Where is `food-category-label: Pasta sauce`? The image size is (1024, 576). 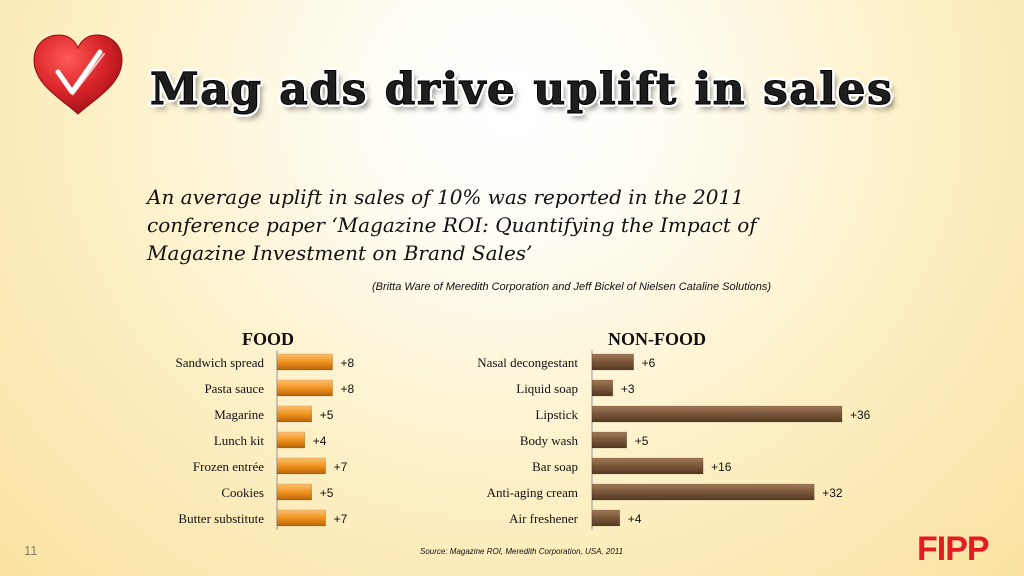 food-category-label: Pasta sauce is located at coordinates (234, 388).